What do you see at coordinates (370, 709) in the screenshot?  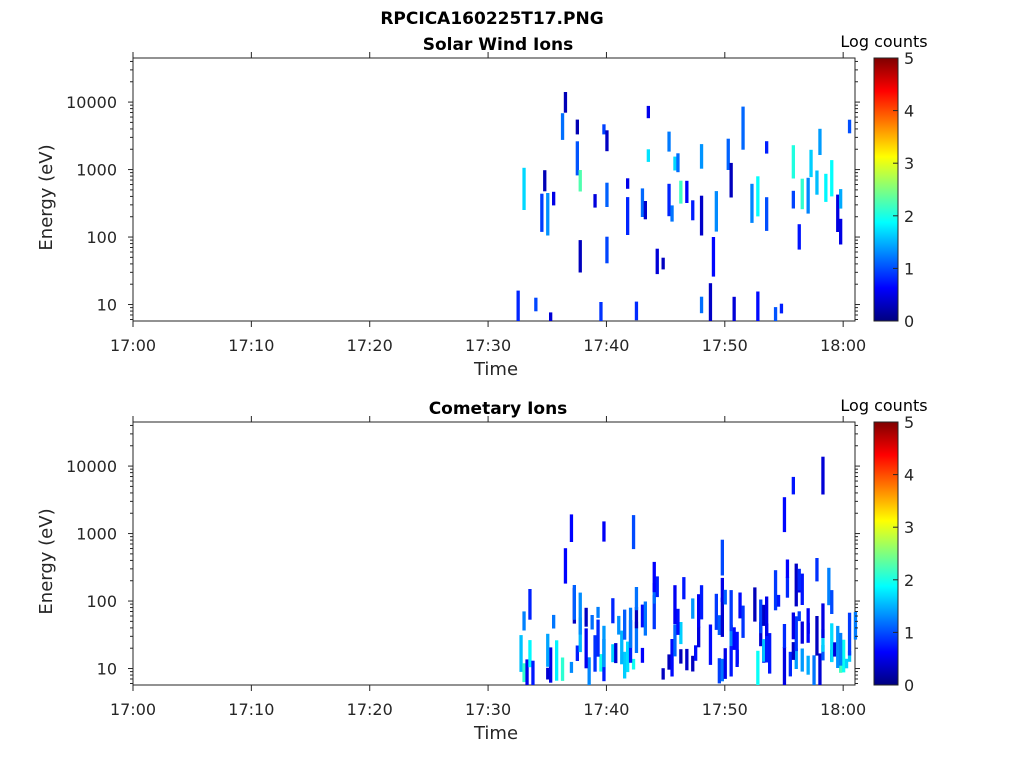 I see `x-tick-label: 17:20` at bounding box center [370, 709].